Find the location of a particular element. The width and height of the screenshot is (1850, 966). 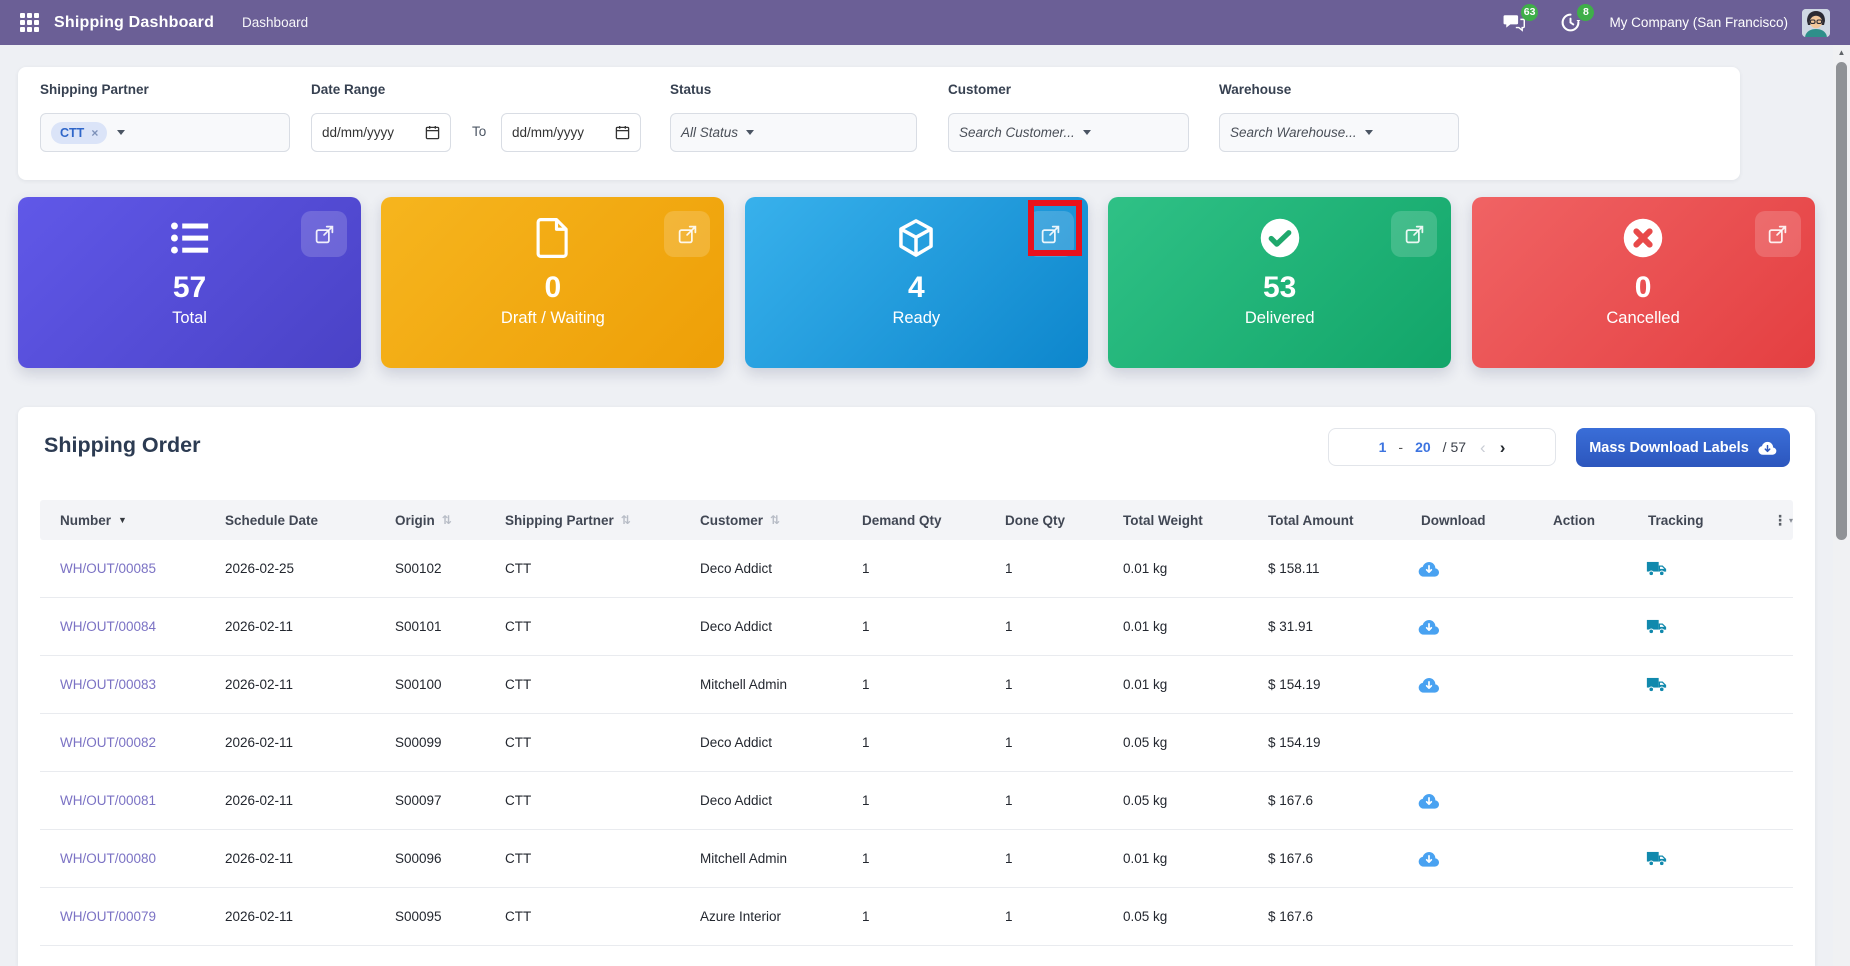

date-range-label: Date Range is located at coordinates (348, 89).